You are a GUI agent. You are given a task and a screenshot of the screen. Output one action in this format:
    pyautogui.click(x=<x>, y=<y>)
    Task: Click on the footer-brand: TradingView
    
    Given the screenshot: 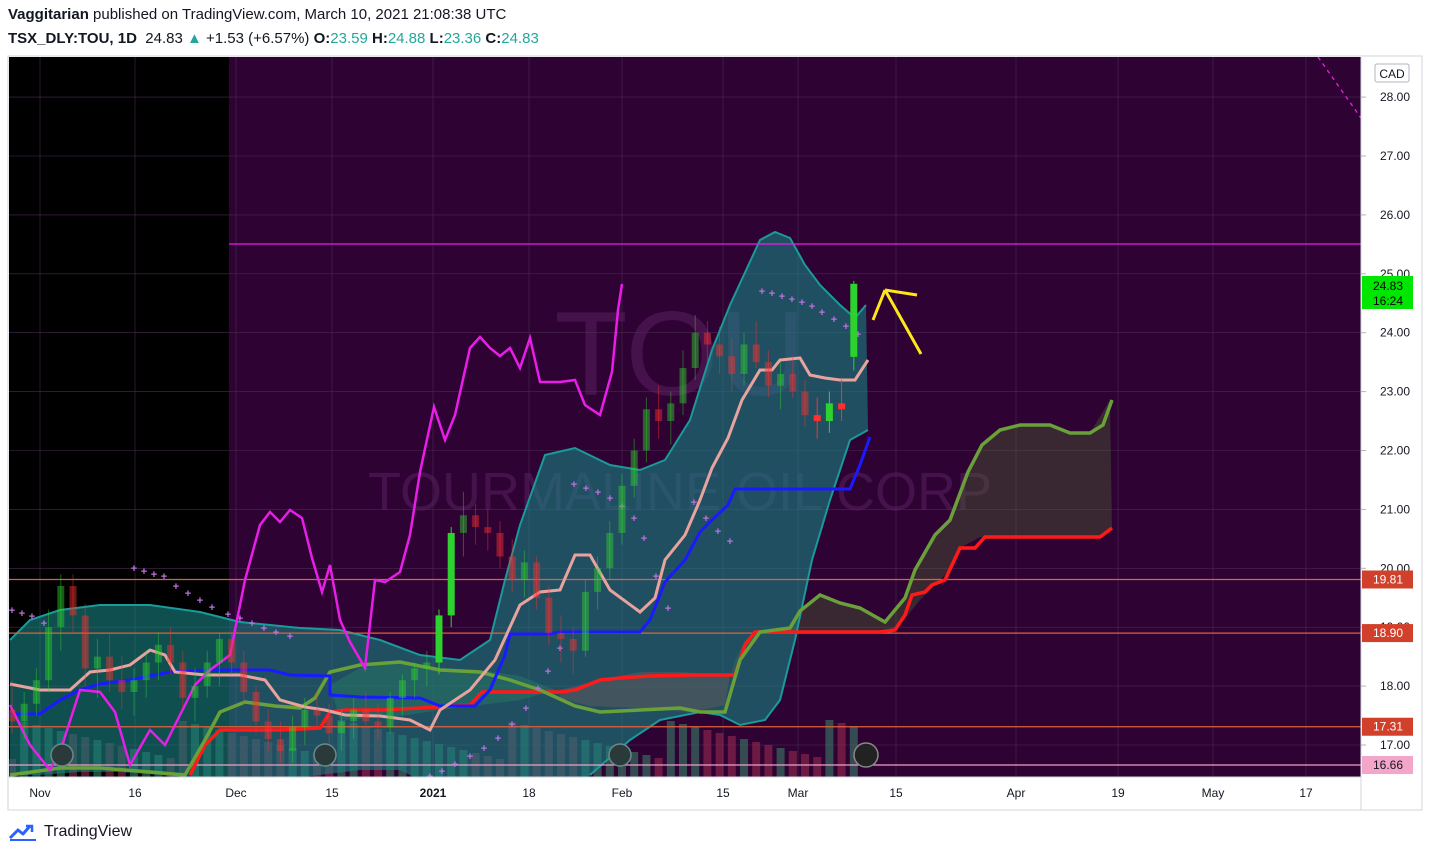 What is the action you would take?
    pyautogui.click(x=70, y=832)
    